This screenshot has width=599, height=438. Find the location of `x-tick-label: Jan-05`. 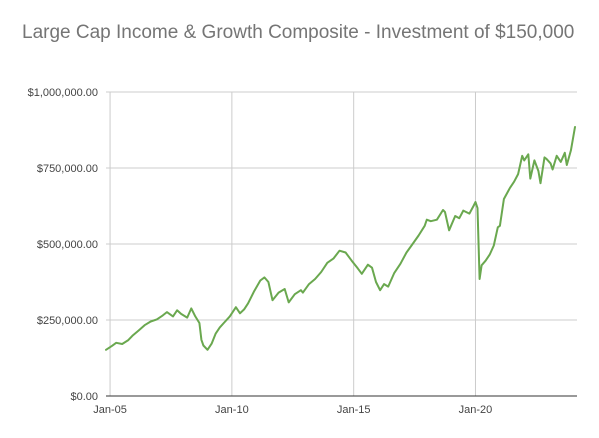

x-tick-label: Jan-05 is located at coordinates (110, 410).